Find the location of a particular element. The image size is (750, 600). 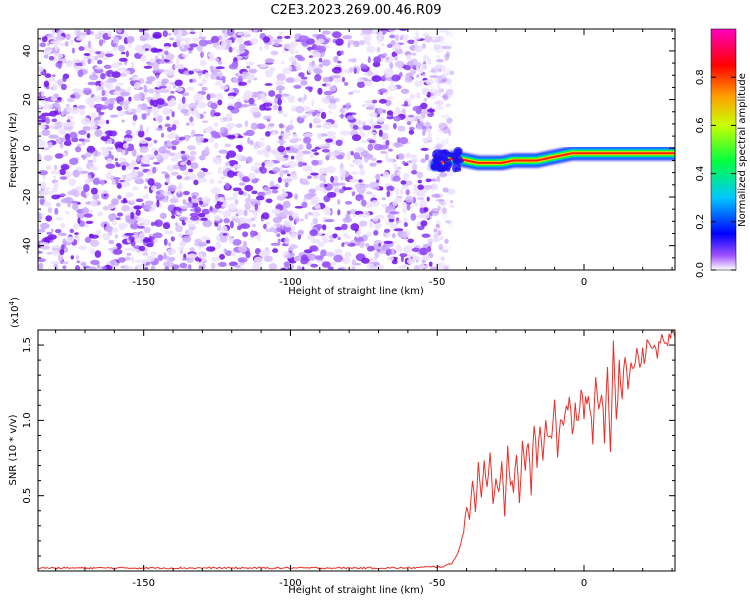

signal-blob is located at coordinates (443, 168).